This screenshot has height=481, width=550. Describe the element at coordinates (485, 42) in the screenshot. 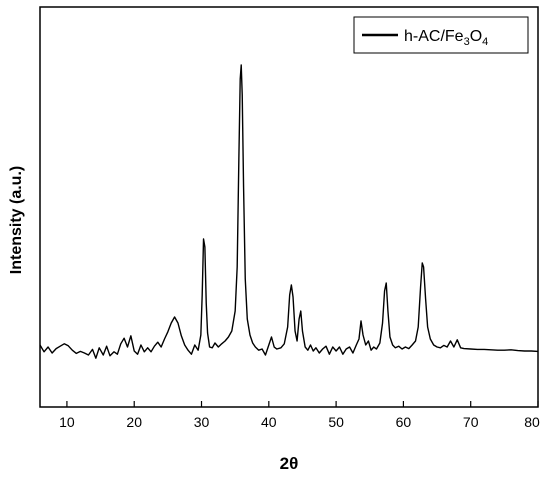

I see `legend-label-sub2: 4` at that location.